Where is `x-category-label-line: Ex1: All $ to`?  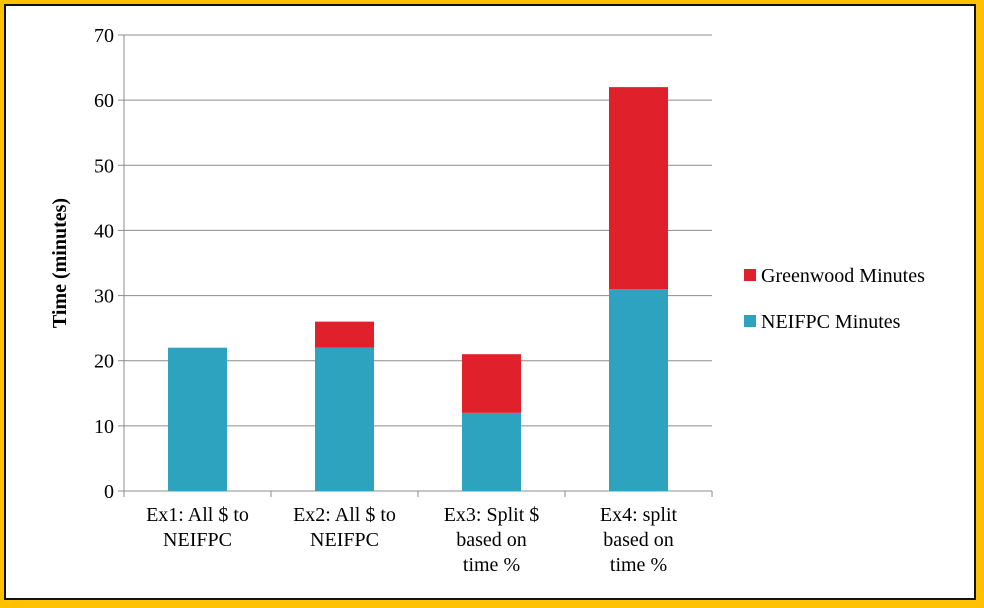
x-category-label-line: Ex1: All $ to is located at coordinates (197, 515).